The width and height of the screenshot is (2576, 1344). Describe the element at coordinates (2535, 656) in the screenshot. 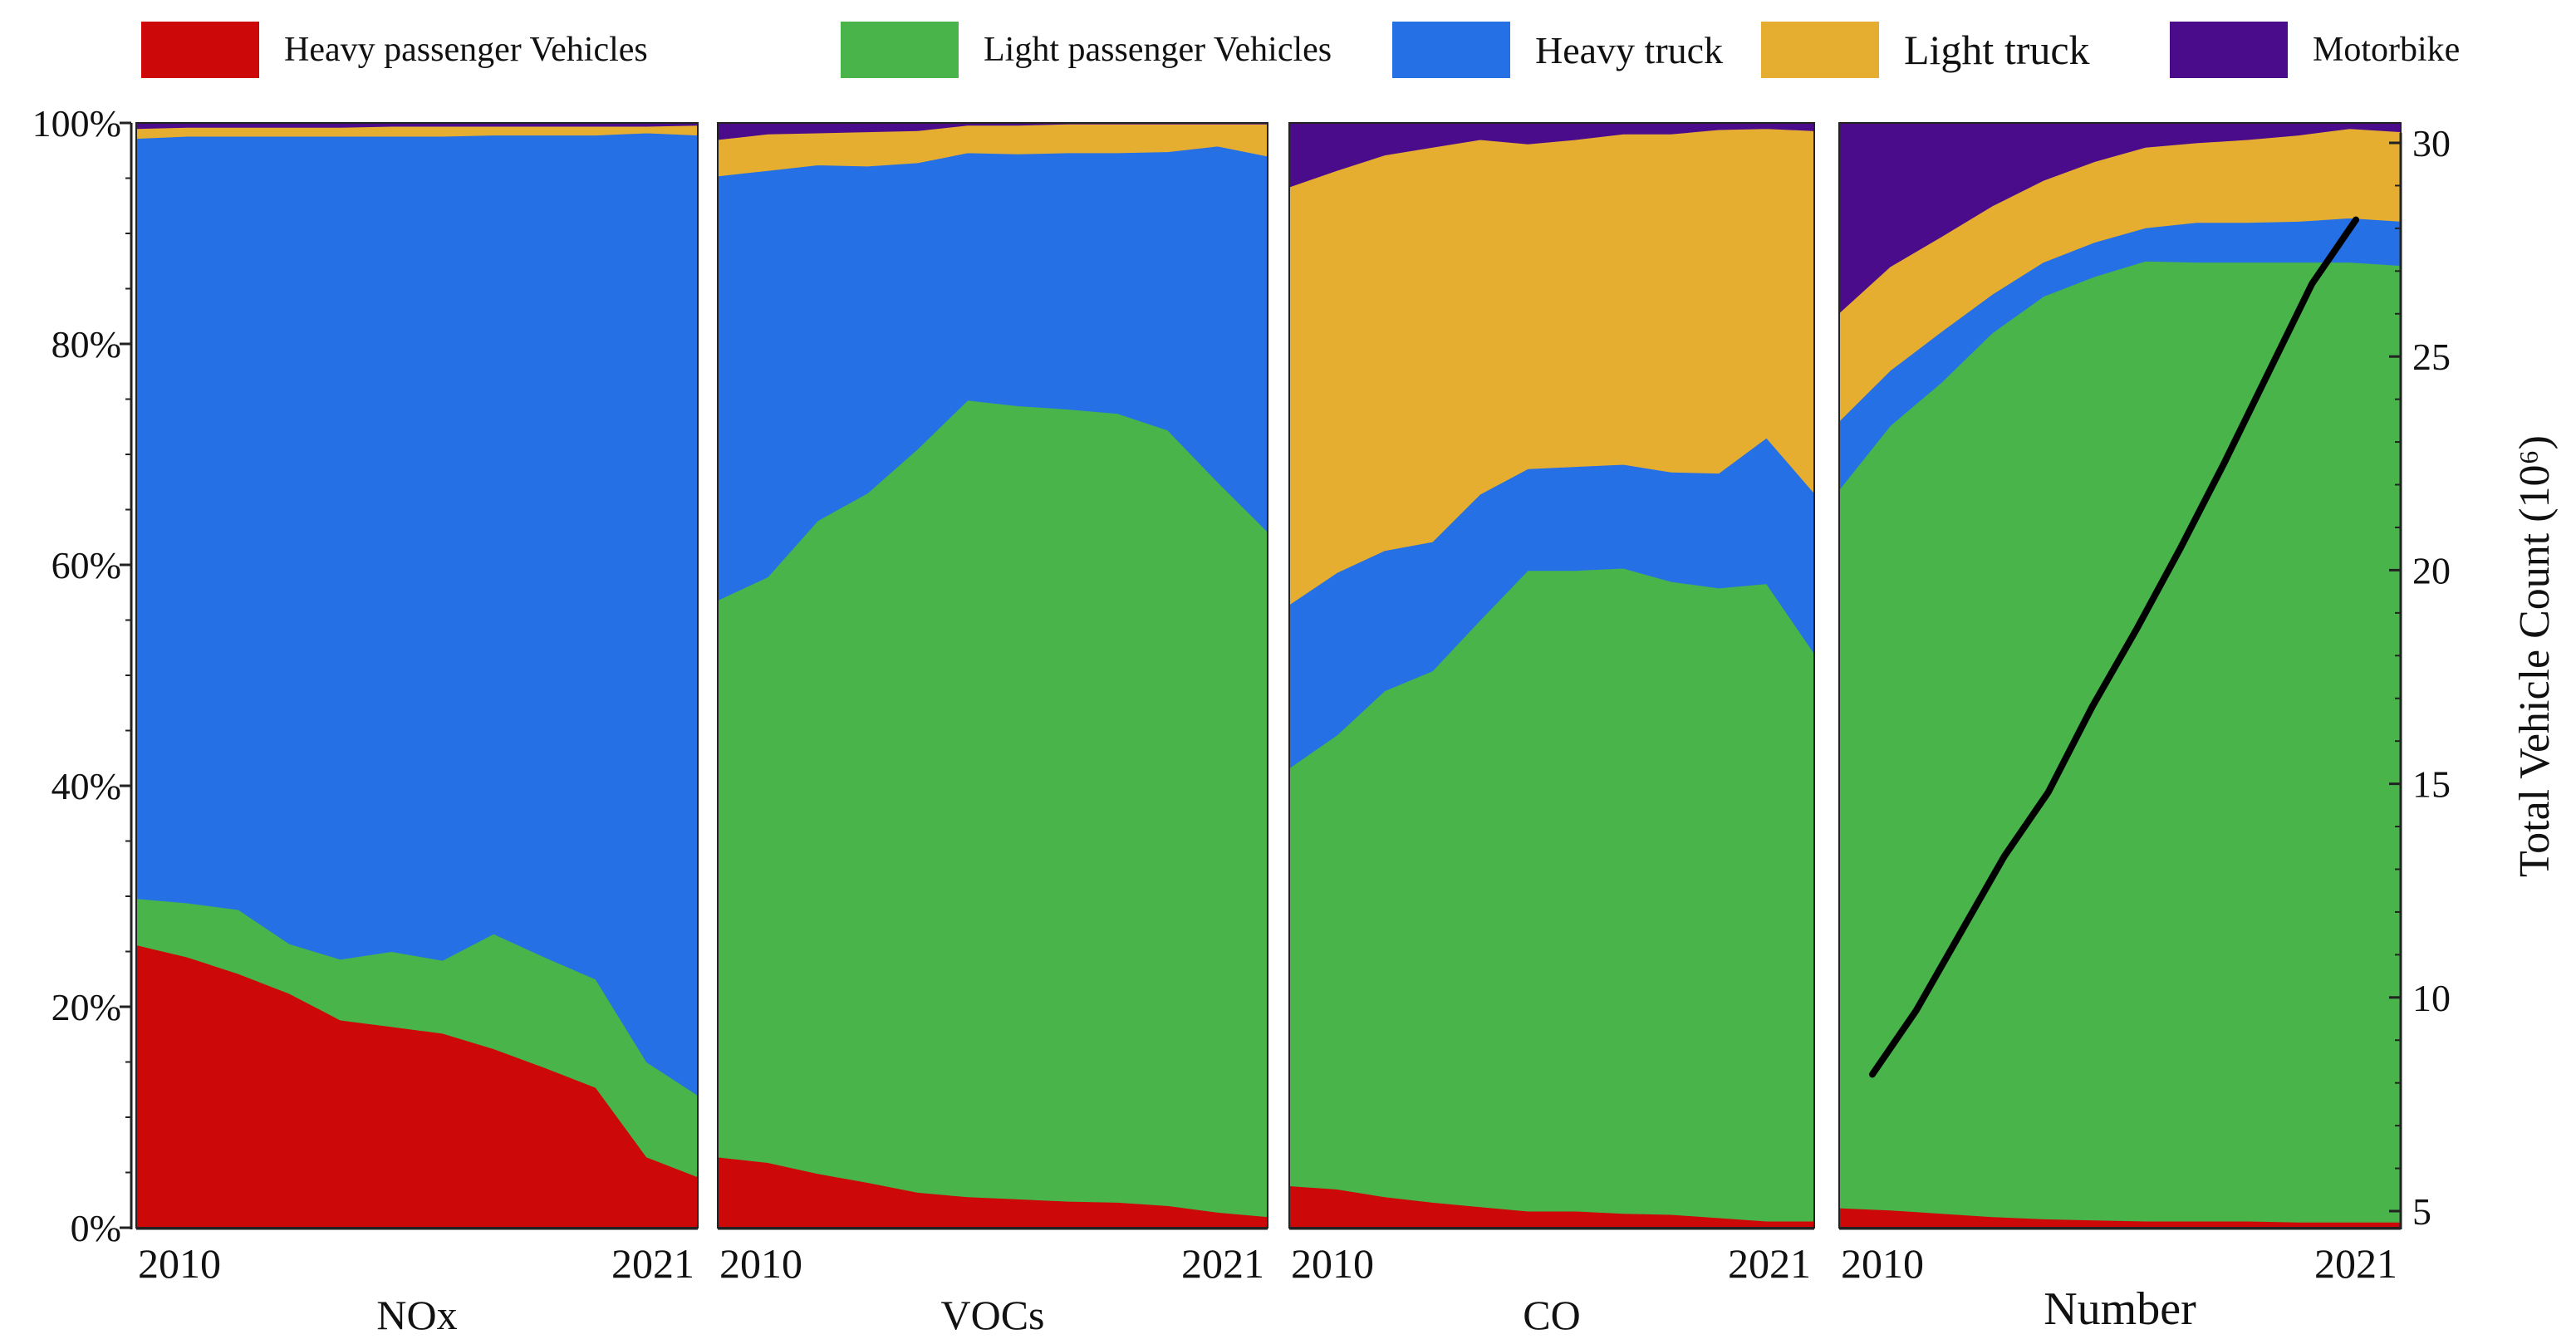

I see `right-axis-label: Total Vehicle Count (10⁶)` at that location.